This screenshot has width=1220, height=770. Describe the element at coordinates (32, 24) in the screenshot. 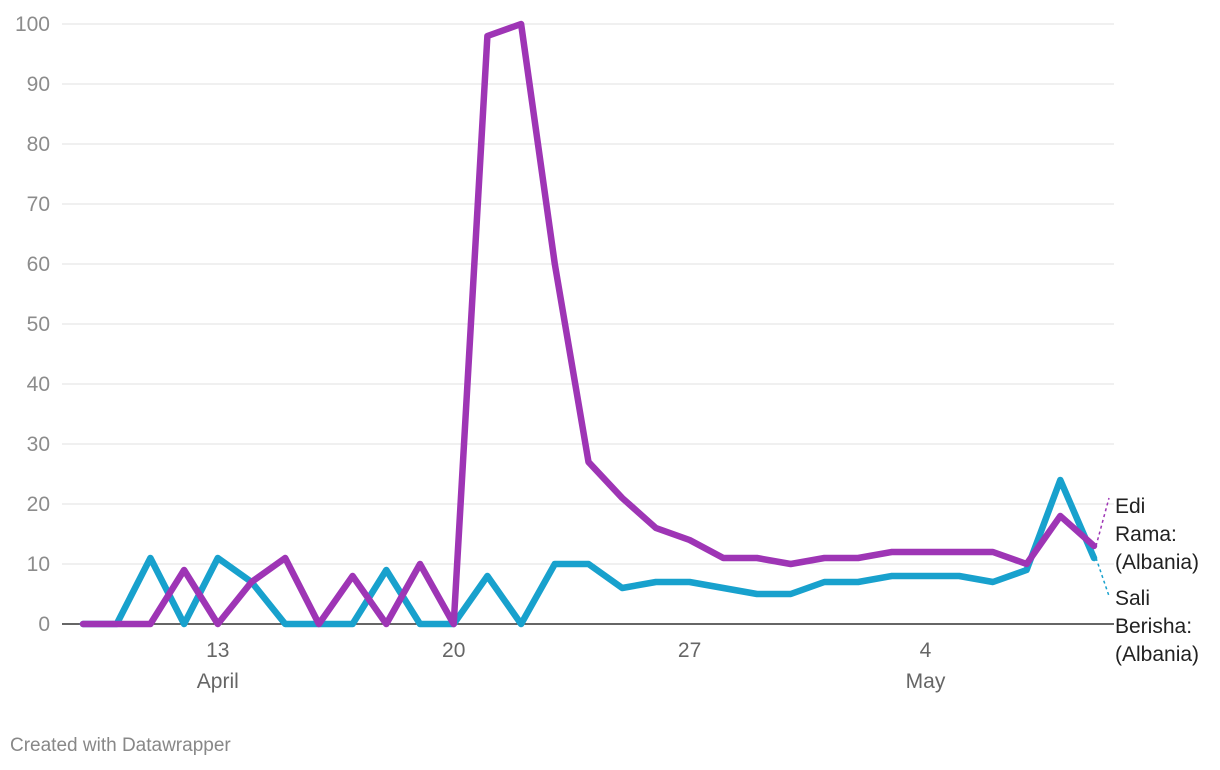

I see `y-tick-label: 100` at that location.